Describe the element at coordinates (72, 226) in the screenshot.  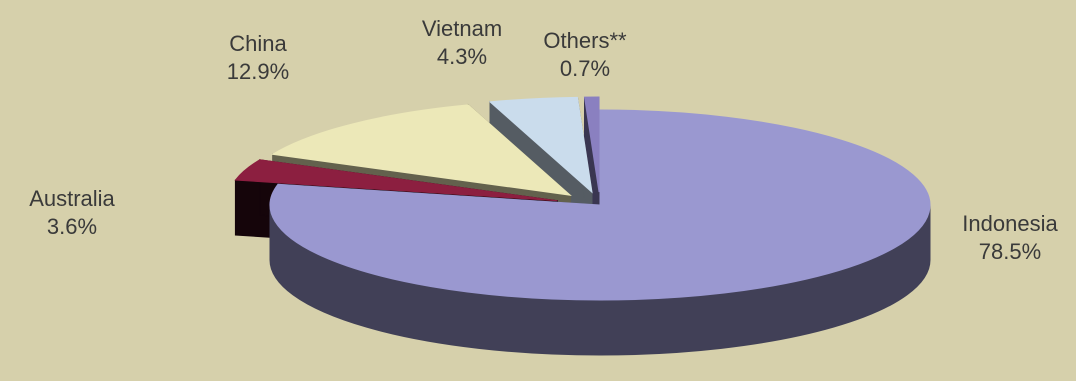
I see `slice-value-label: 3.6%` at that location.